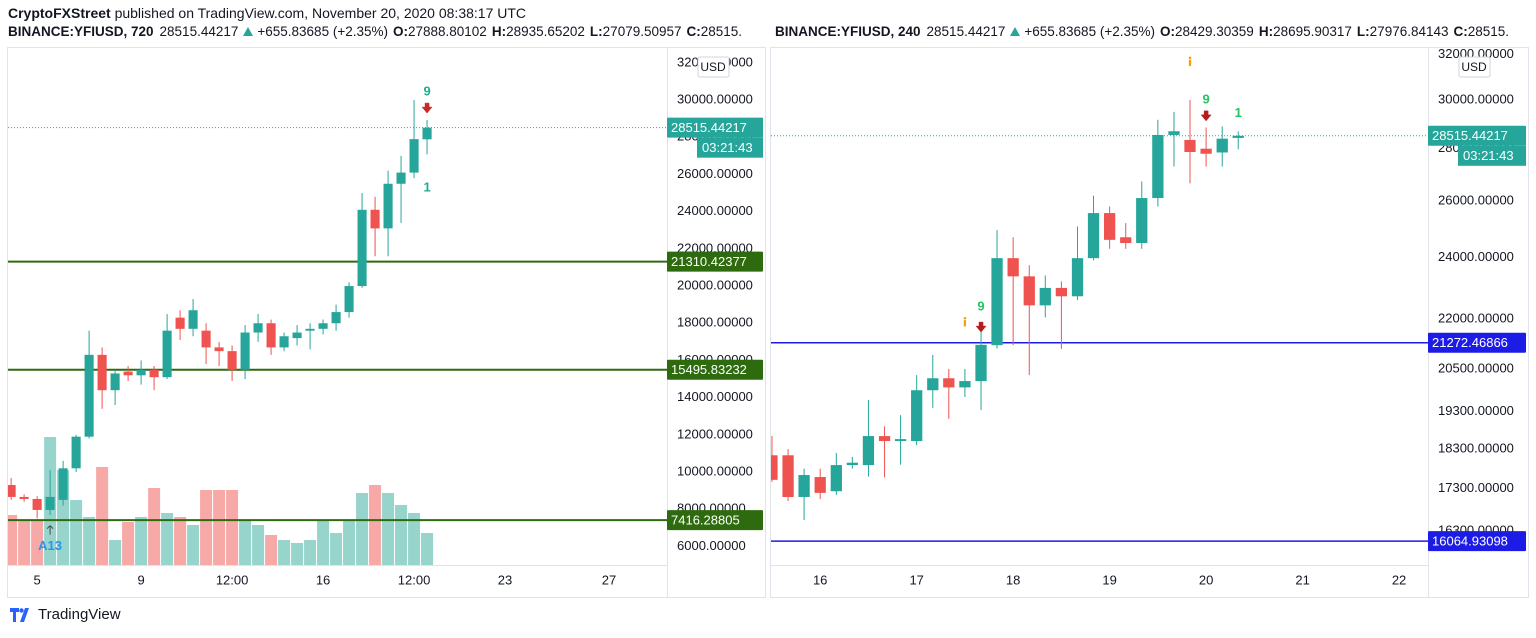 Image resolution: width=1536 pixels, height=638 pixels. Describe the element at coordinates (715, 433) in the screenshot. I see `y-tick-label: 12000.00000` at that location.